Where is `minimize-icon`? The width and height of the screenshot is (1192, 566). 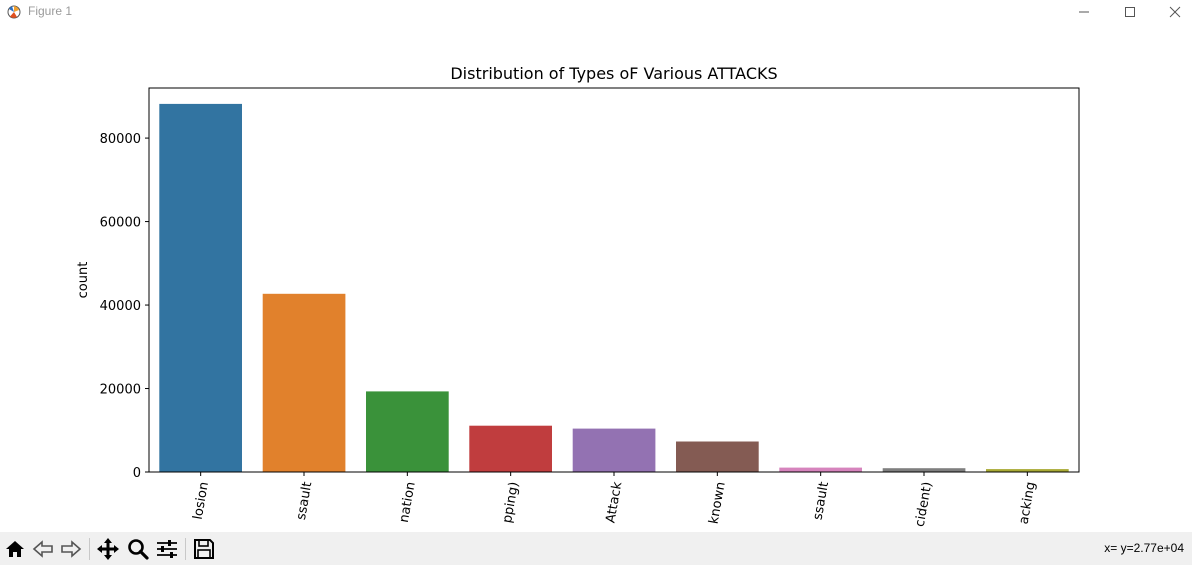
minimize-icon is located at coordinates (1084, 12).